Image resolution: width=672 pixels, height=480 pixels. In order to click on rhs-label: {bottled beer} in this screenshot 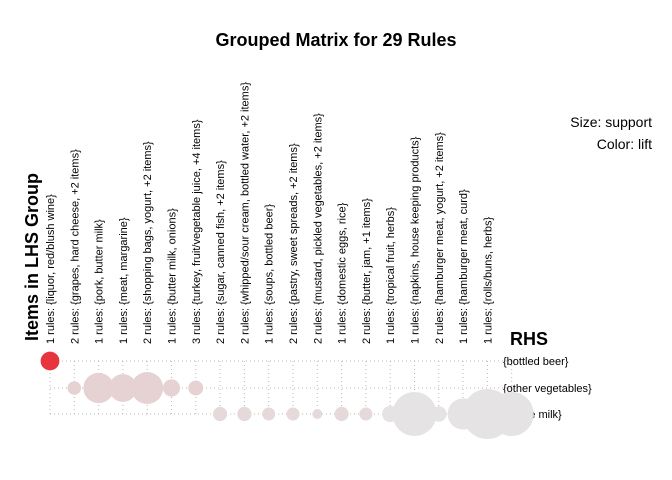, I will do `click(536, 362)`.